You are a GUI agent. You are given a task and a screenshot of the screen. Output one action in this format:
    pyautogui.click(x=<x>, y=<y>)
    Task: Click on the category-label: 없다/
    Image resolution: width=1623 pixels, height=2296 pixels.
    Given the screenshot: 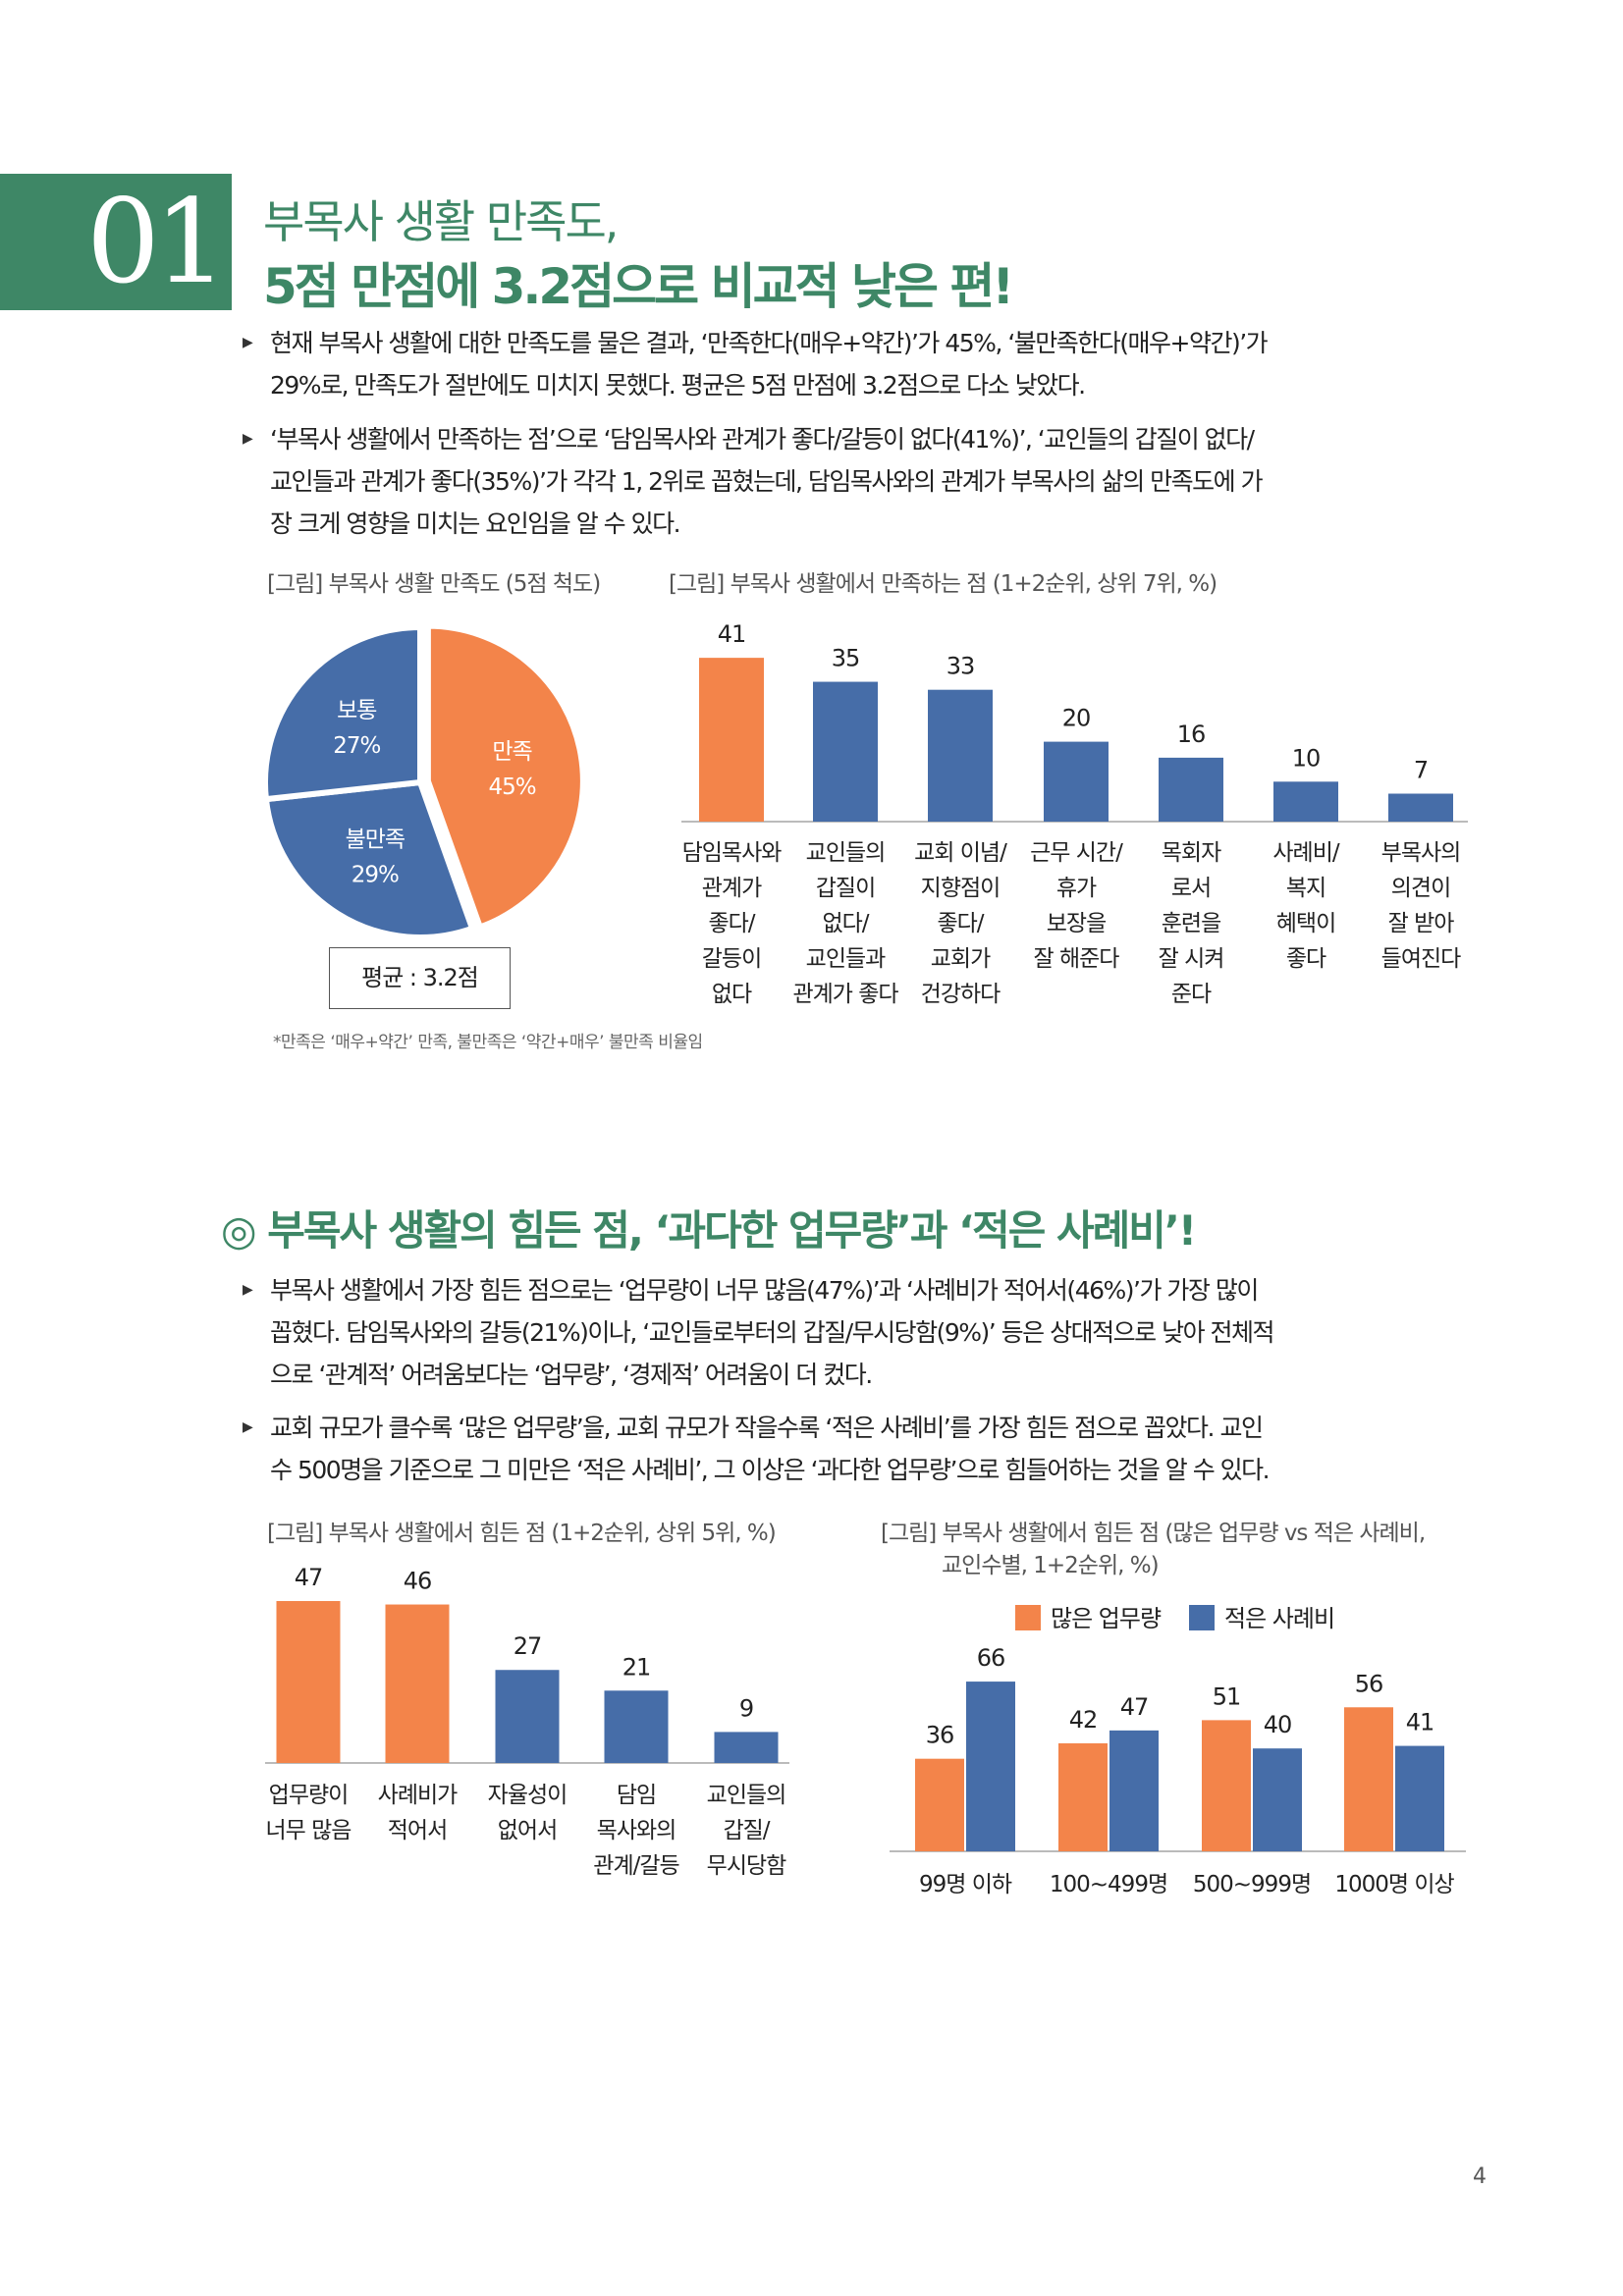 What is the action you would take?
    pyautogui.click(x=845, y=923)
    